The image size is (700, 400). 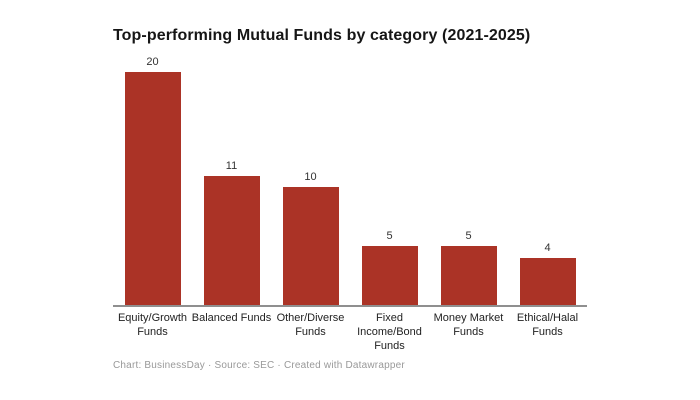 I want to click on category-label: Other/Diverse Funds, so click(x=310, y=325).